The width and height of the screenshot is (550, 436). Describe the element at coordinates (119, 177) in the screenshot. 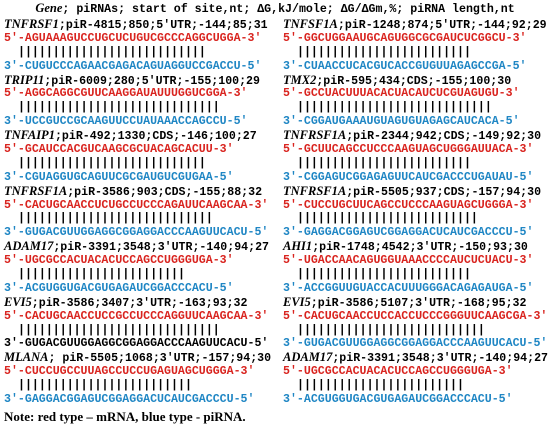

I see `pirna-sequence: 3'-CGUAGGUGCAGUUCGCGAUGUCGUGAA-5'` at that location.